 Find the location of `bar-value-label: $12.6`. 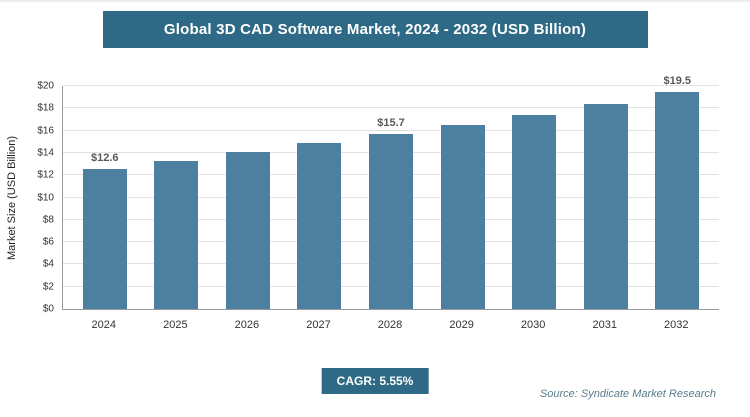

bar-value-label: $12.6 is located at coordinates (105, 157).